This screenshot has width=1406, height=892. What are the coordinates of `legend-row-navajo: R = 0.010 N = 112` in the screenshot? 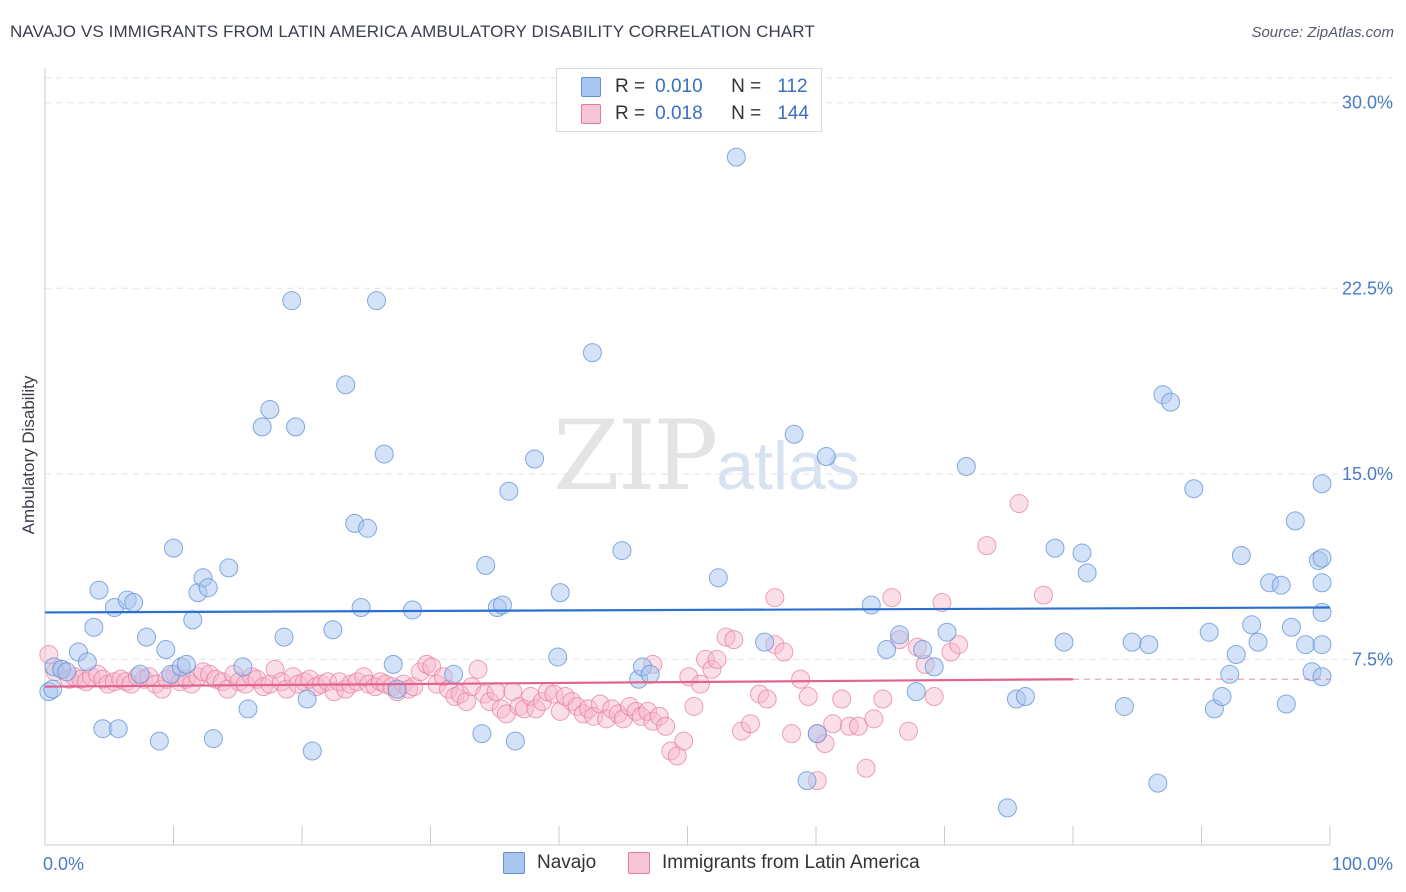 It's located at (694, 87).